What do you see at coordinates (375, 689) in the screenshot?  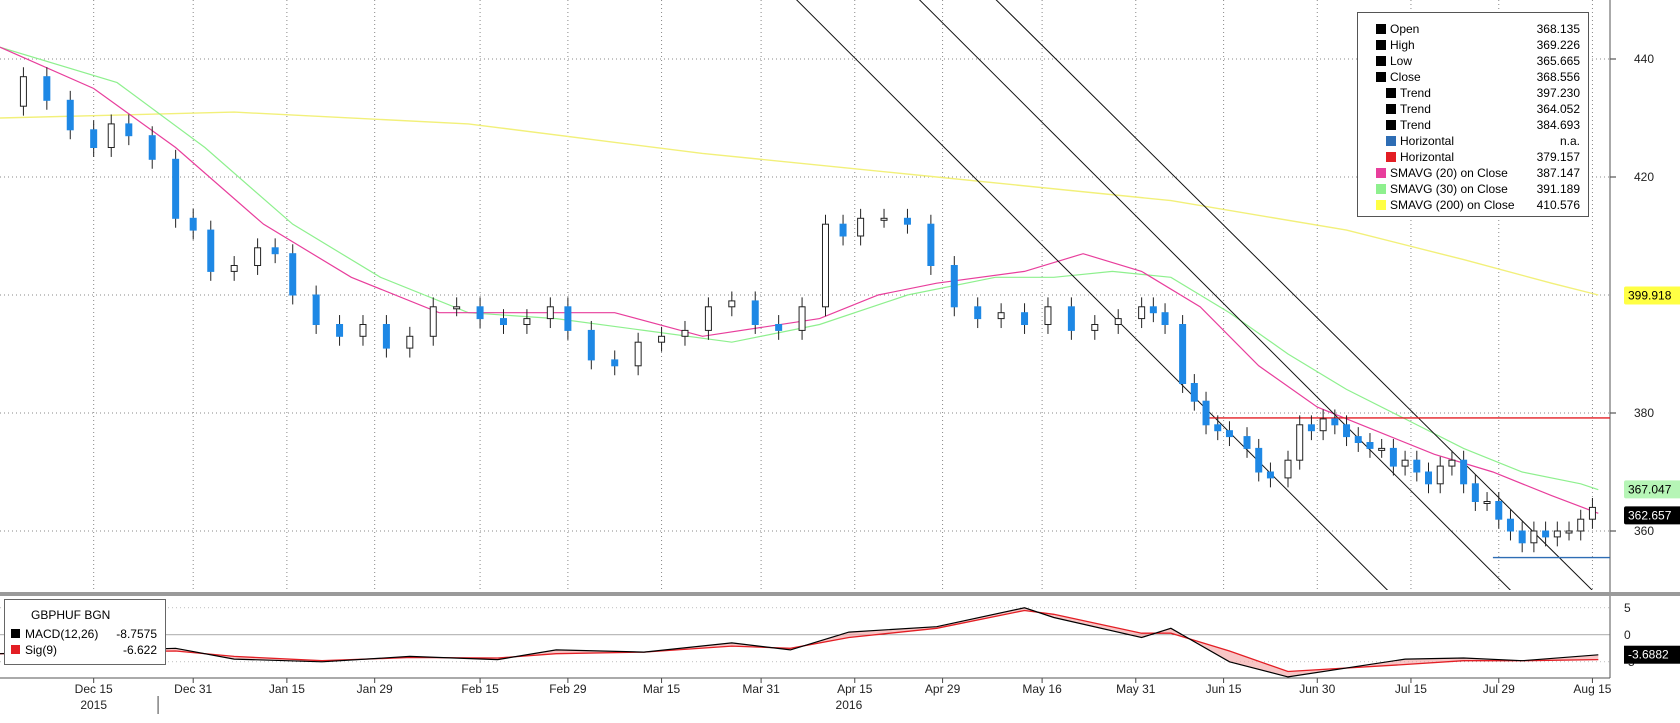 I see `x-tick-label: Jan 29` at bounding box center [375, 689].